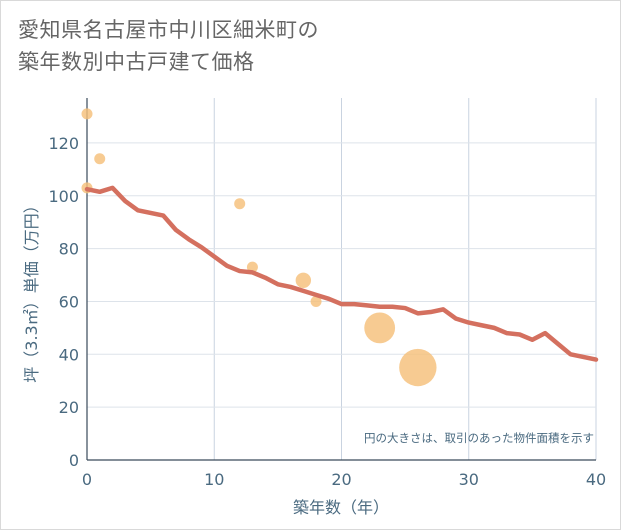  What do you see at coordinates (69, 407) in the screenshot?
I see `y-tick-label: 20` at bounding box center [69, 407].